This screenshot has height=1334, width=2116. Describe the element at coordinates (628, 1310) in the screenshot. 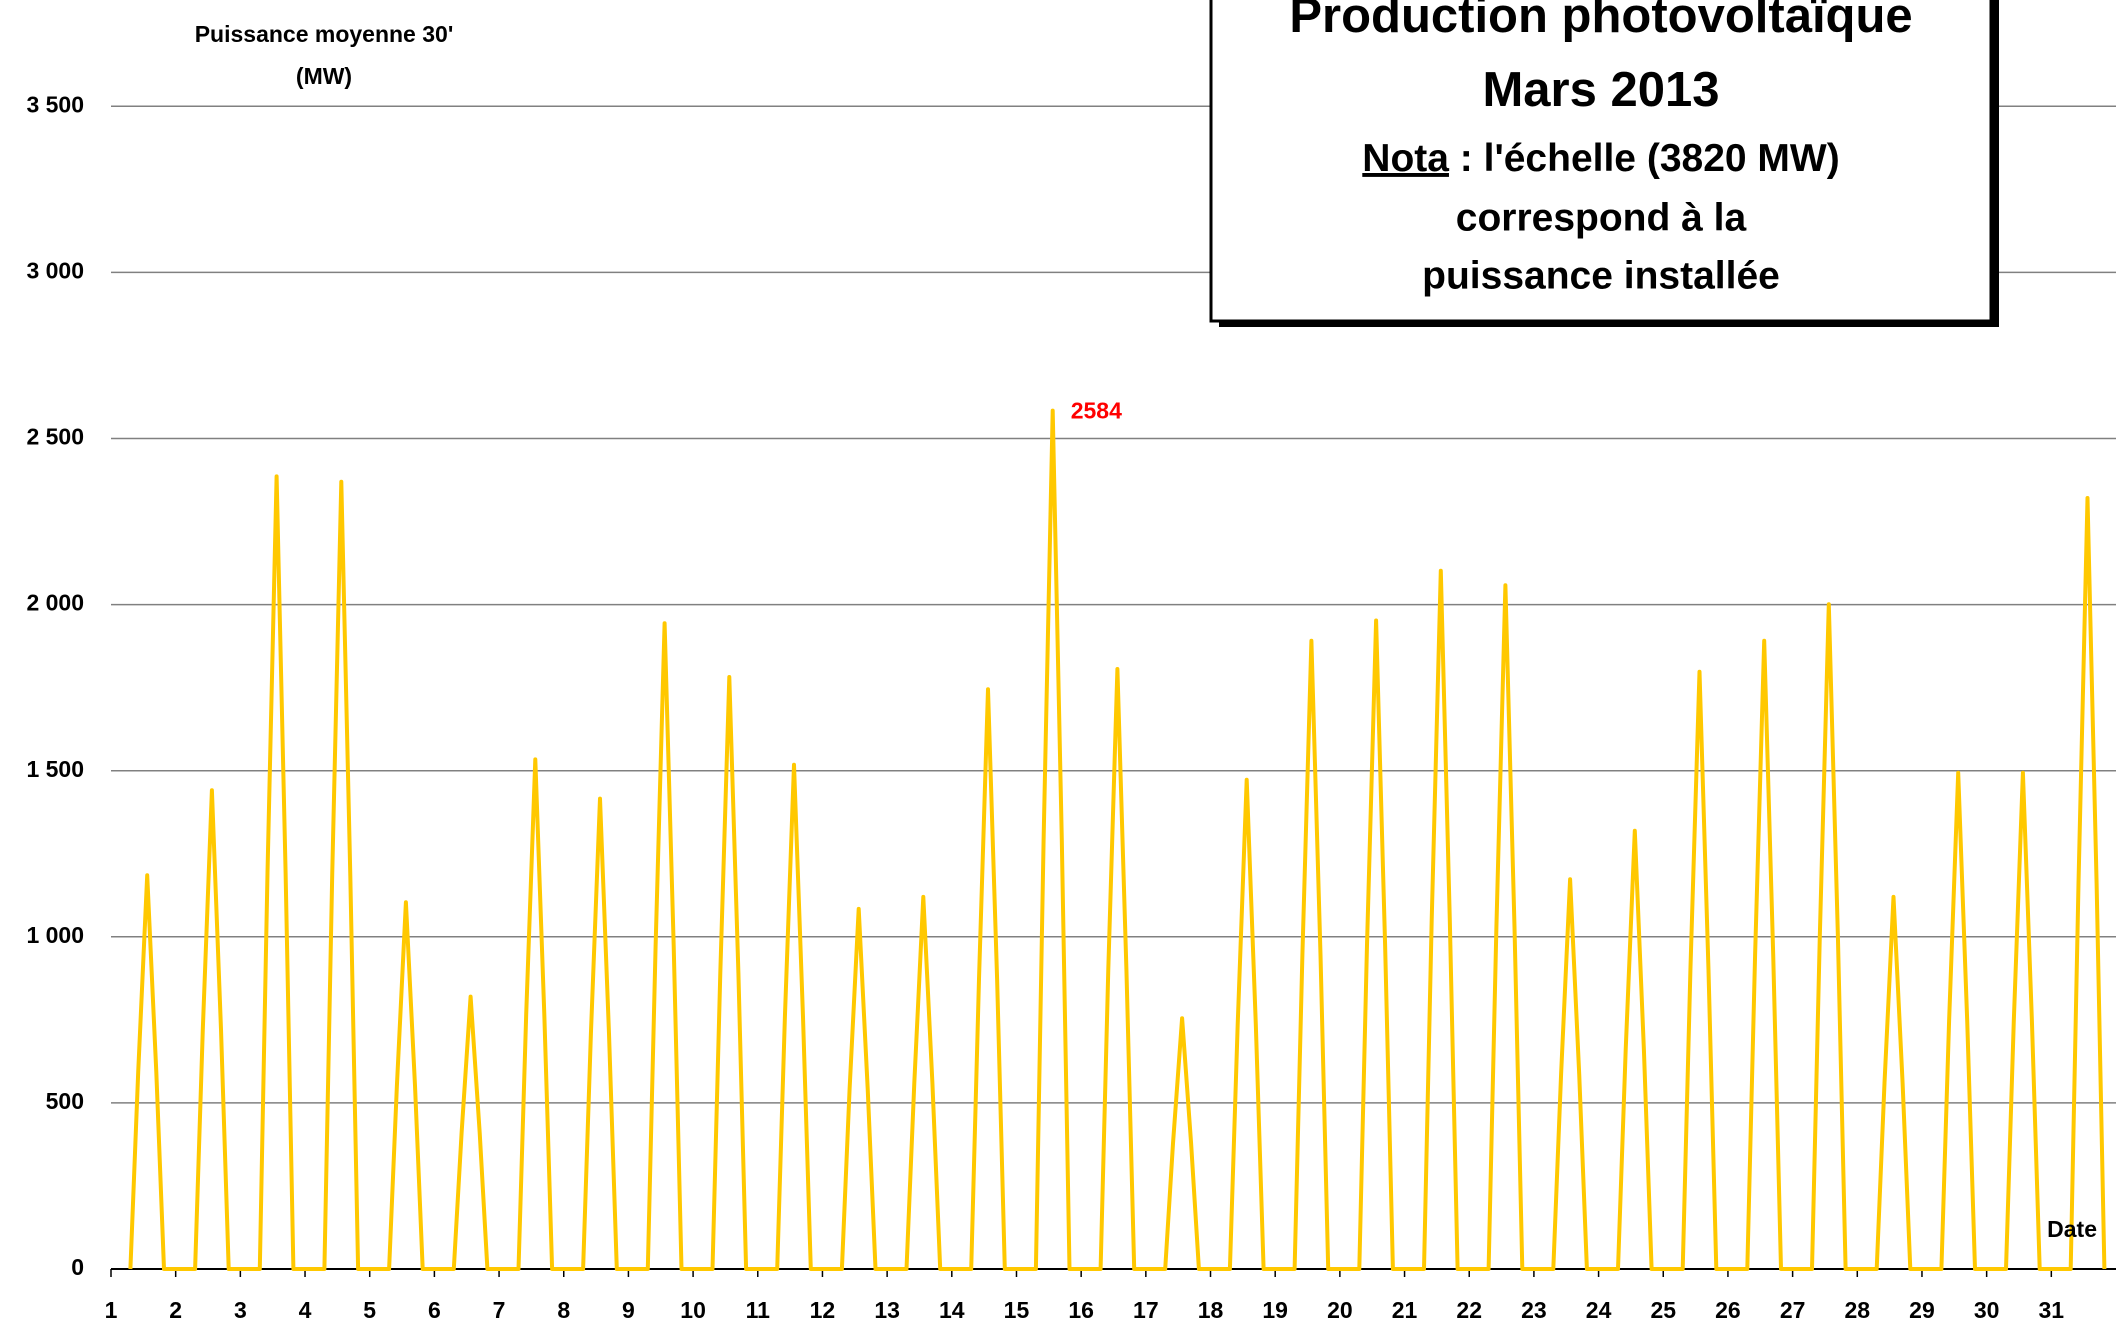

I see `x-tick-label: 9` at that location.